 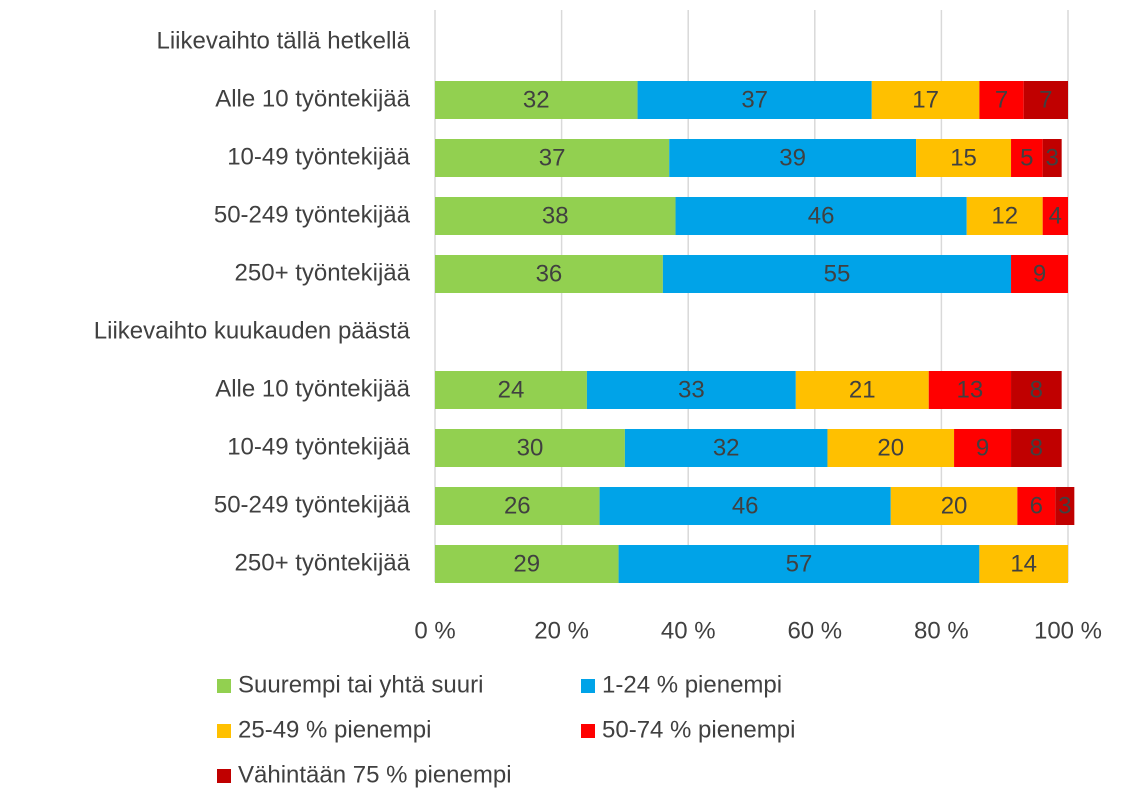 I want to click on value-label: 33, so click(x=691, y=389).